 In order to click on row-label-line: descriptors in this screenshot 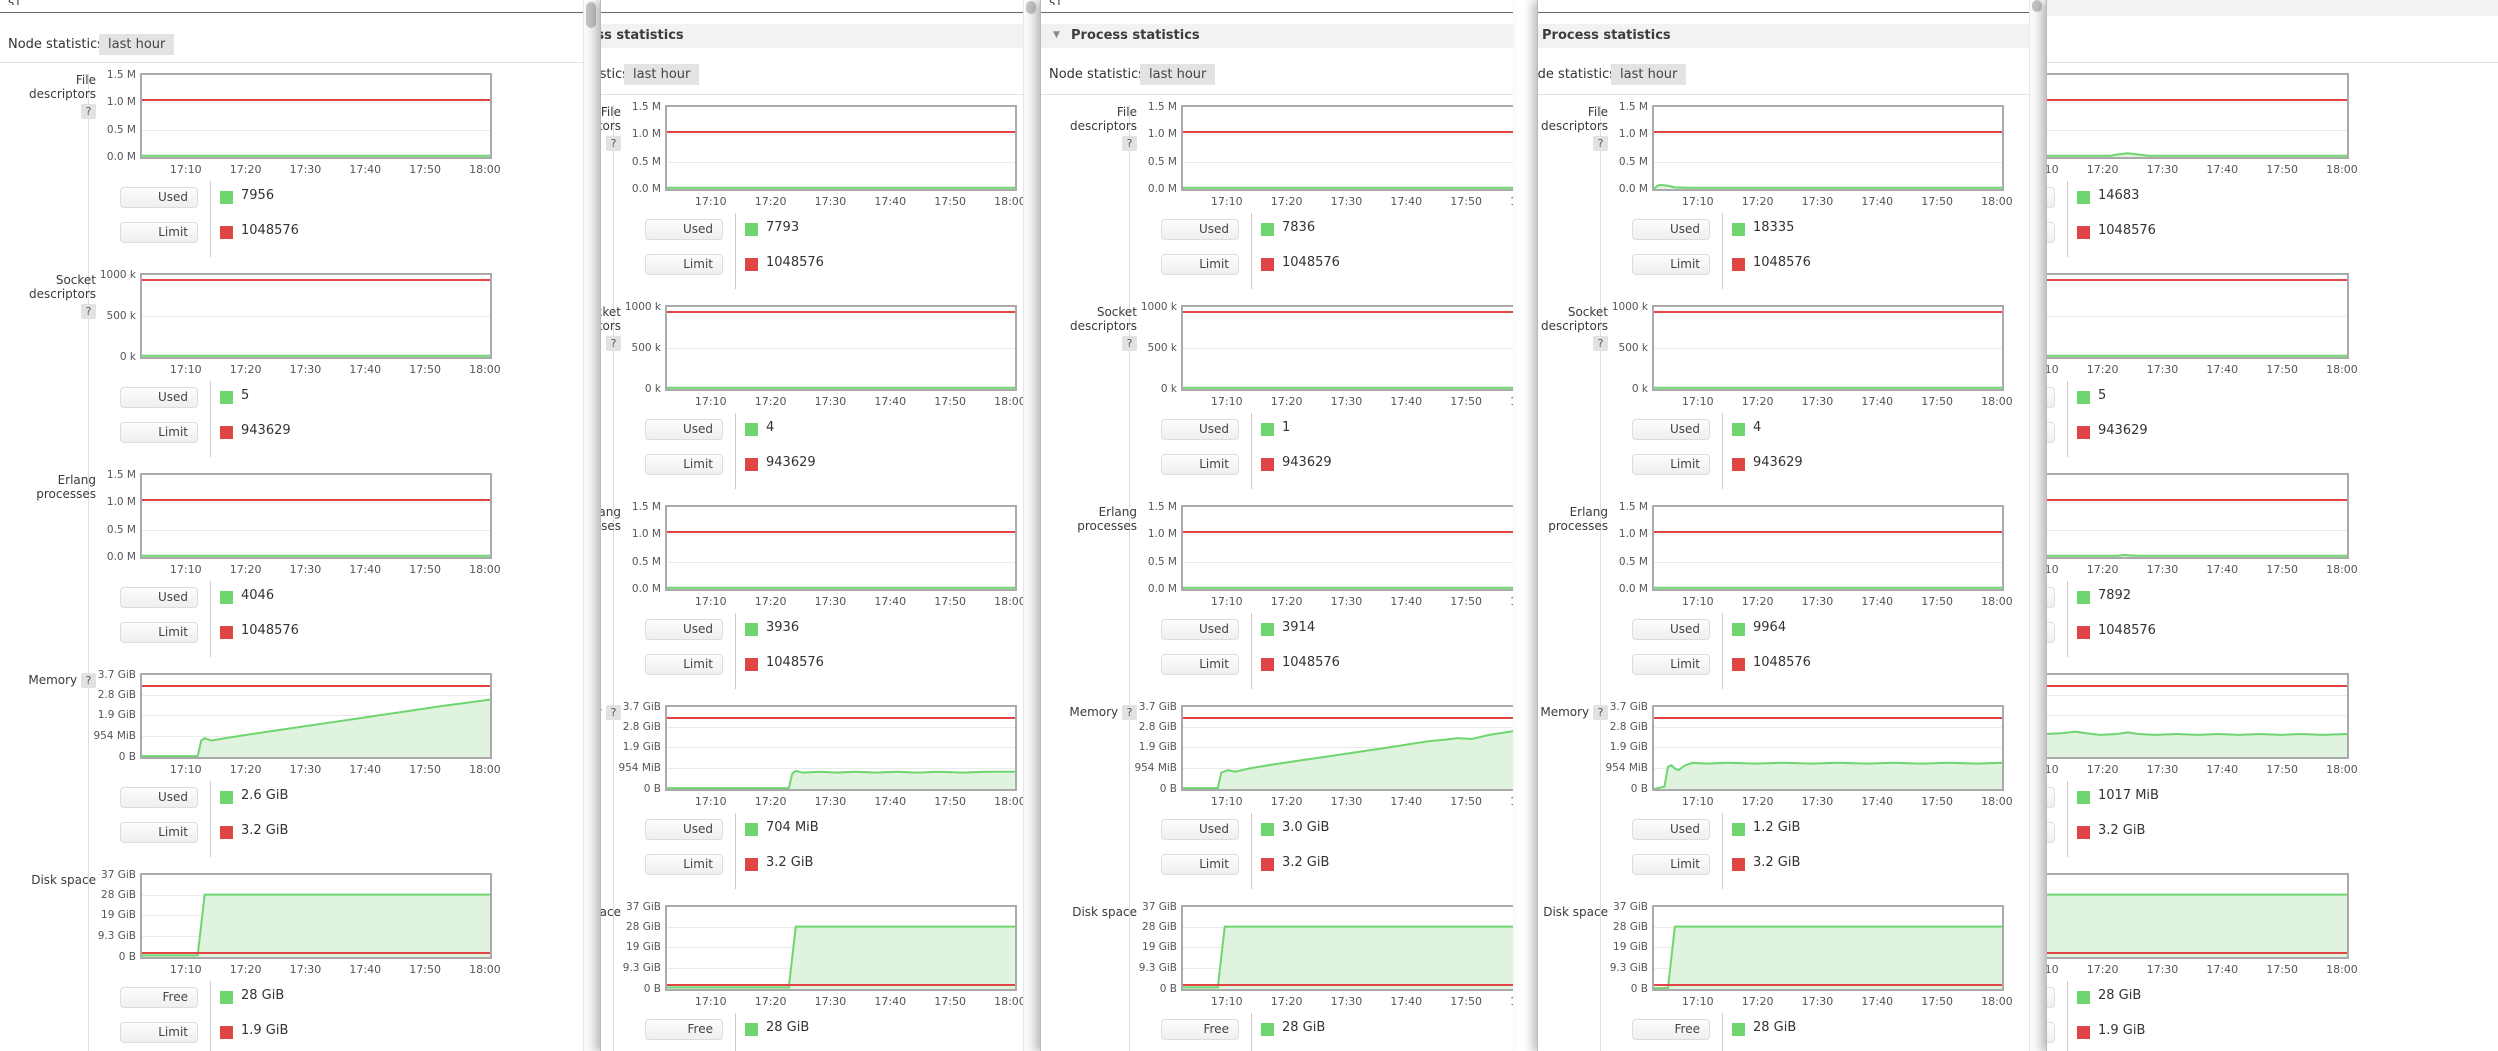, I will do `click(62, 94)`.